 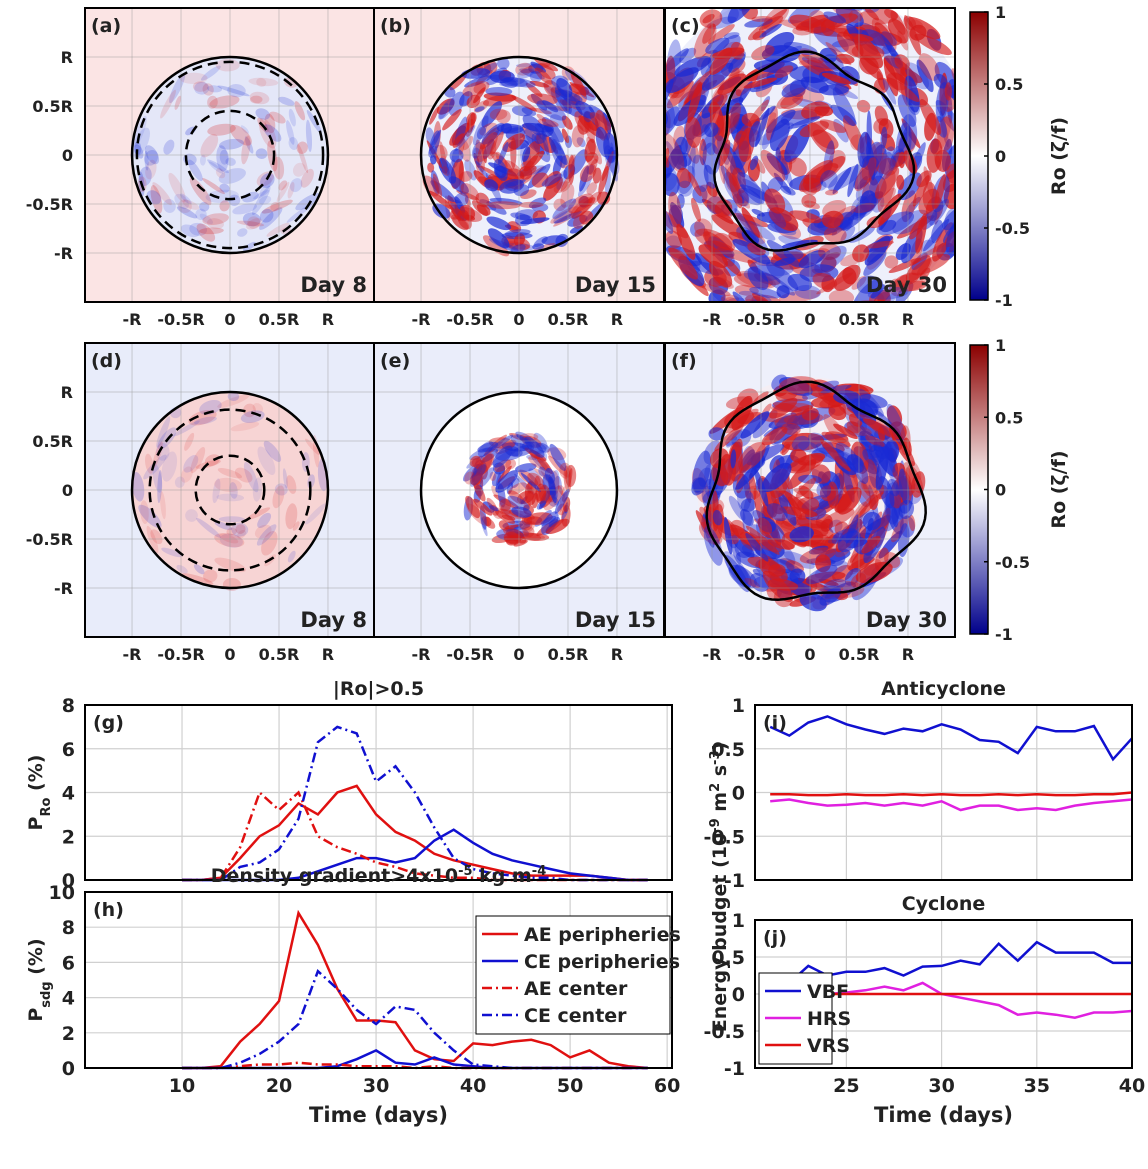 I want to click on y-axis-label: Energy budget (10-9 m2 s-3), so click(x=720, y=887).